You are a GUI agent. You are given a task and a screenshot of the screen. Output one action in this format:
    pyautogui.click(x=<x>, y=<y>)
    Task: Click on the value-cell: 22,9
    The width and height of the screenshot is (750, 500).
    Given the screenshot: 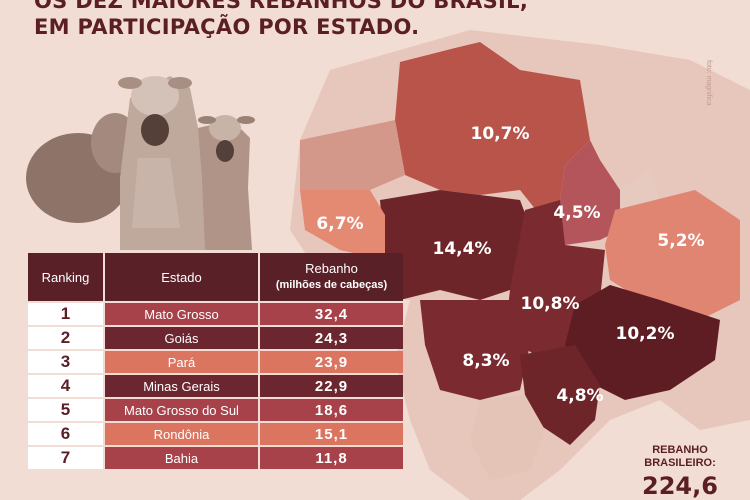 What is the action you would take?
    pyautogui.click(x=330, y=386)
    